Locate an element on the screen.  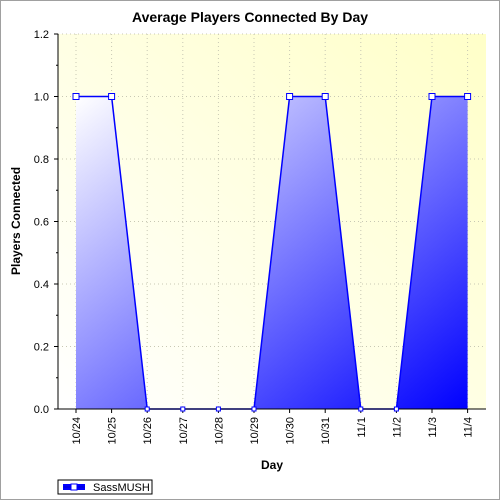
y-tick-label: 0.4 is located at coordinates (41, 285).